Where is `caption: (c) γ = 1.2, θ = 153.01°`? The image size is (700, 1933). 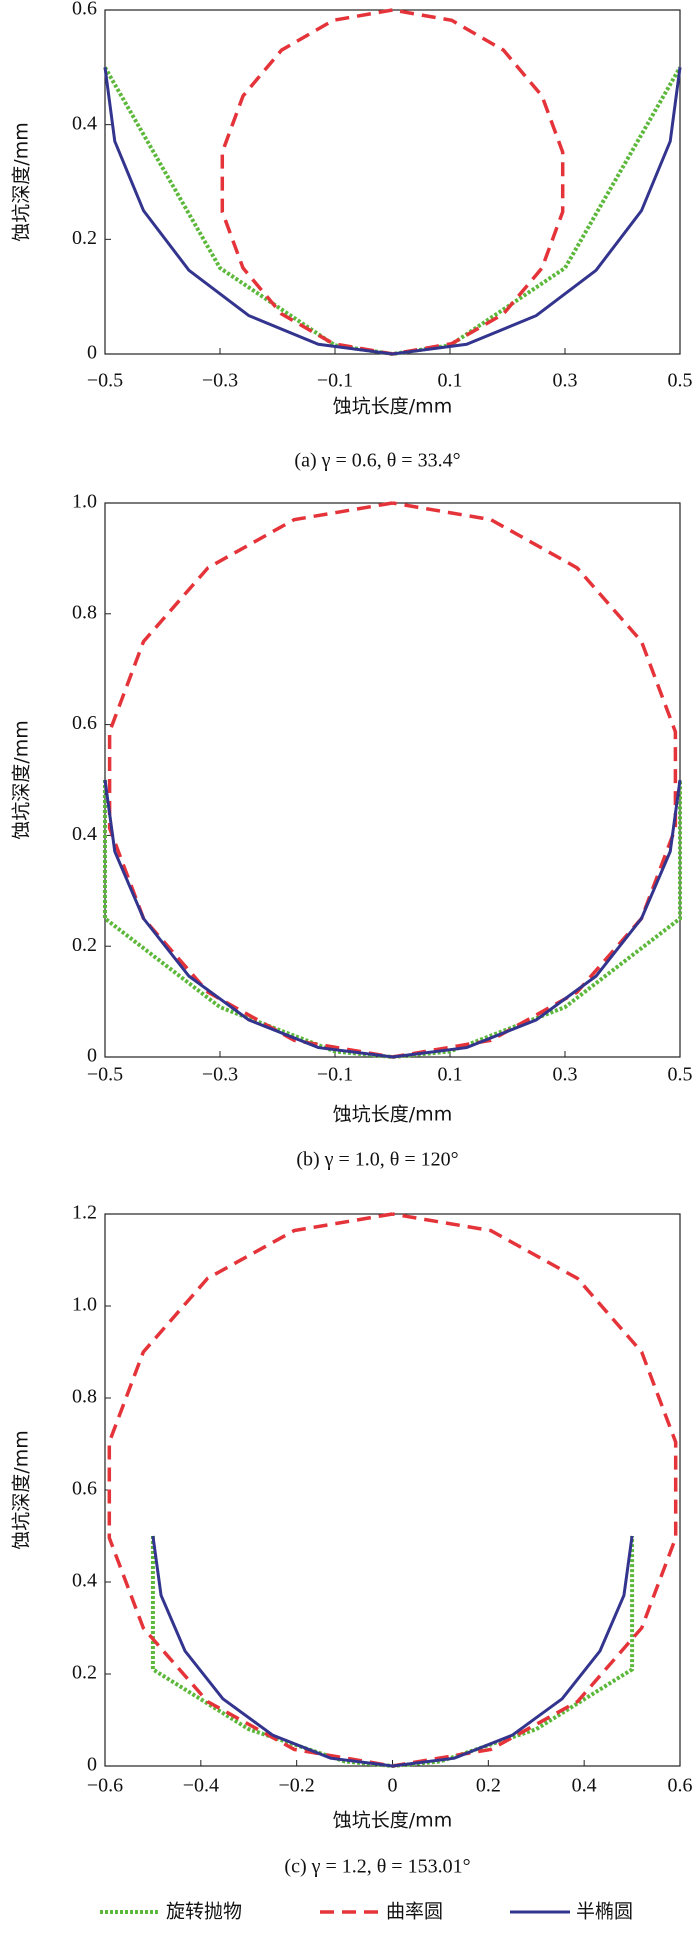 caption: (c) γ = 1.2, θ = 153.01° is located at coordinates (377, 1867).